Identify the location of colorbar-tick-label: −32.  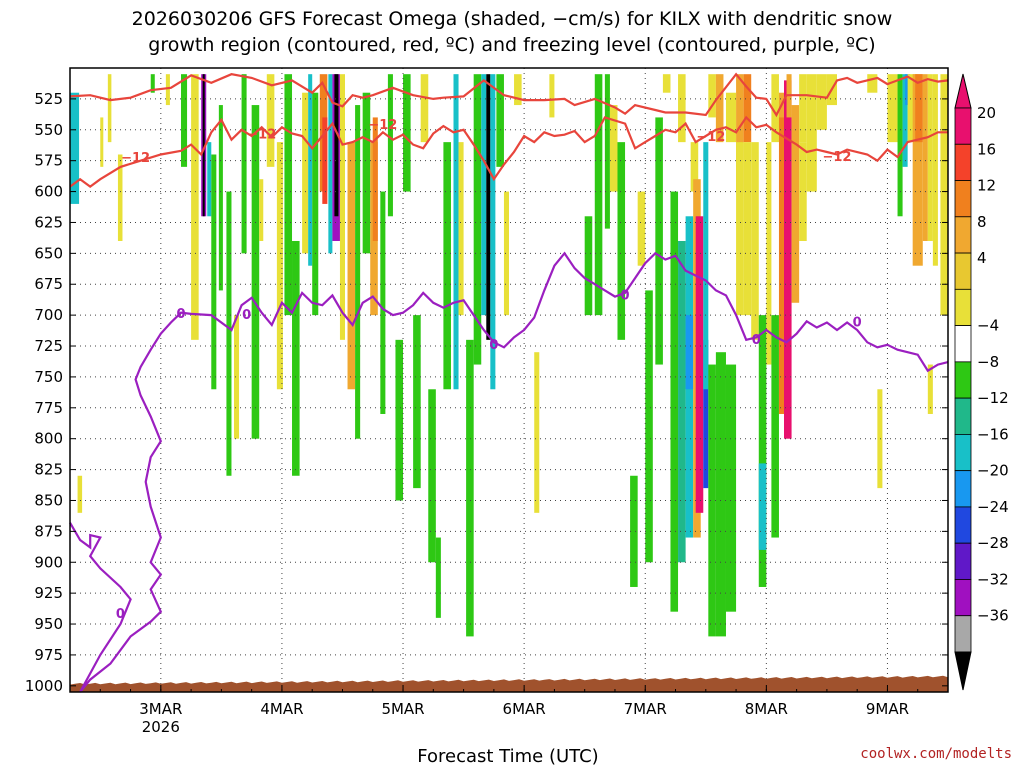
(993, 579).